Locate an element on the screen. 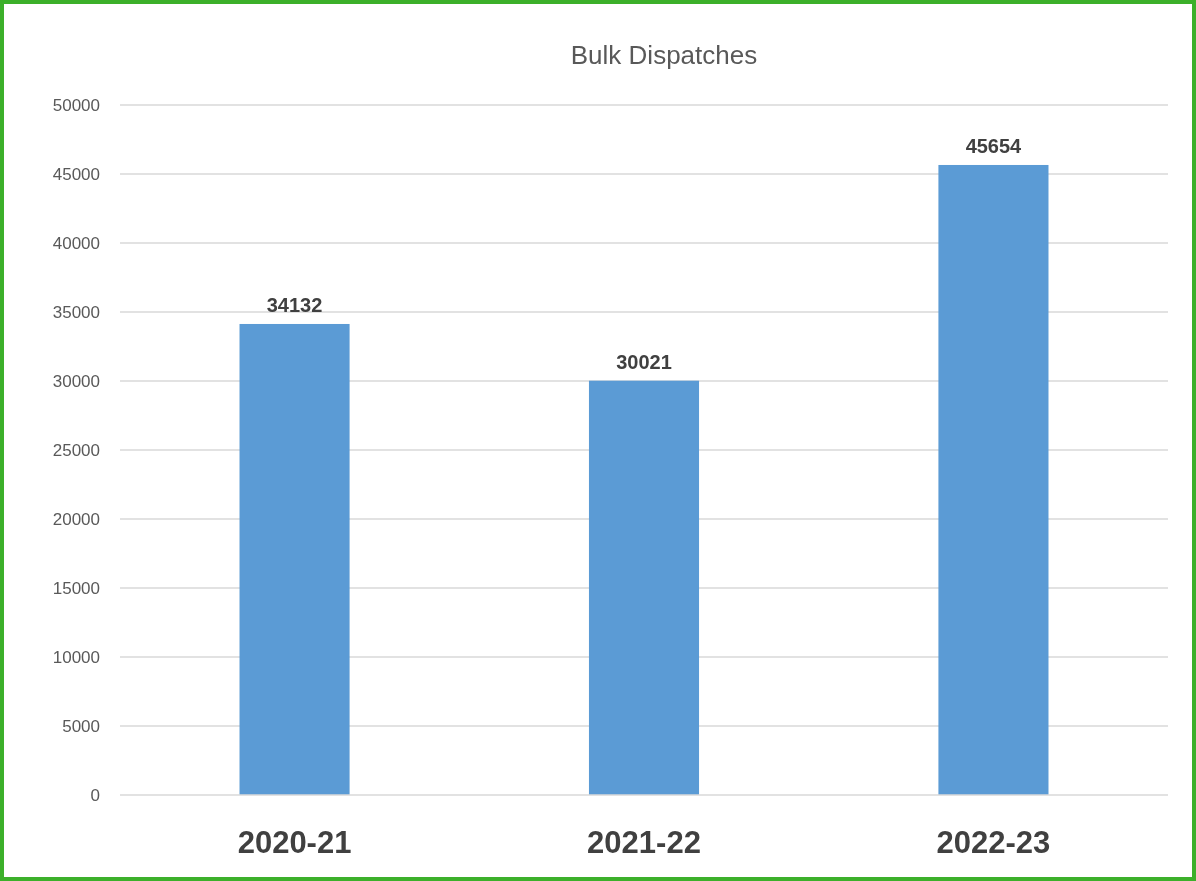  y-tick-label: 50000 is located at coordinates (76, 105).